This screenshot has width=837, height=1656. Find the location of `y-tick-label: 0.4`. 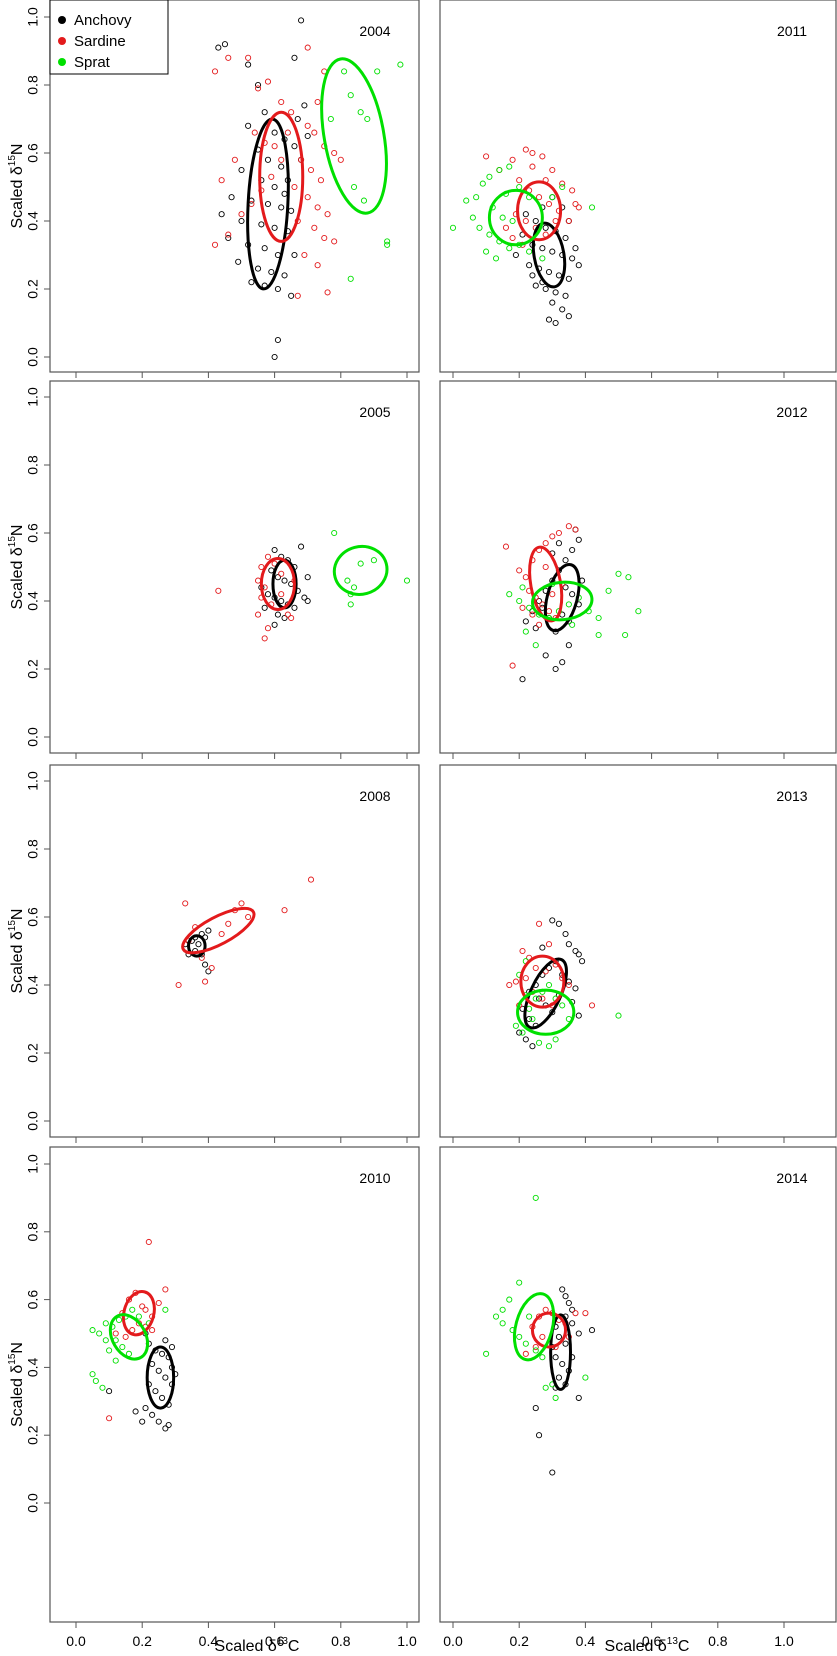

y-tick-label: 0.4 is located at coordinates (33, 985).